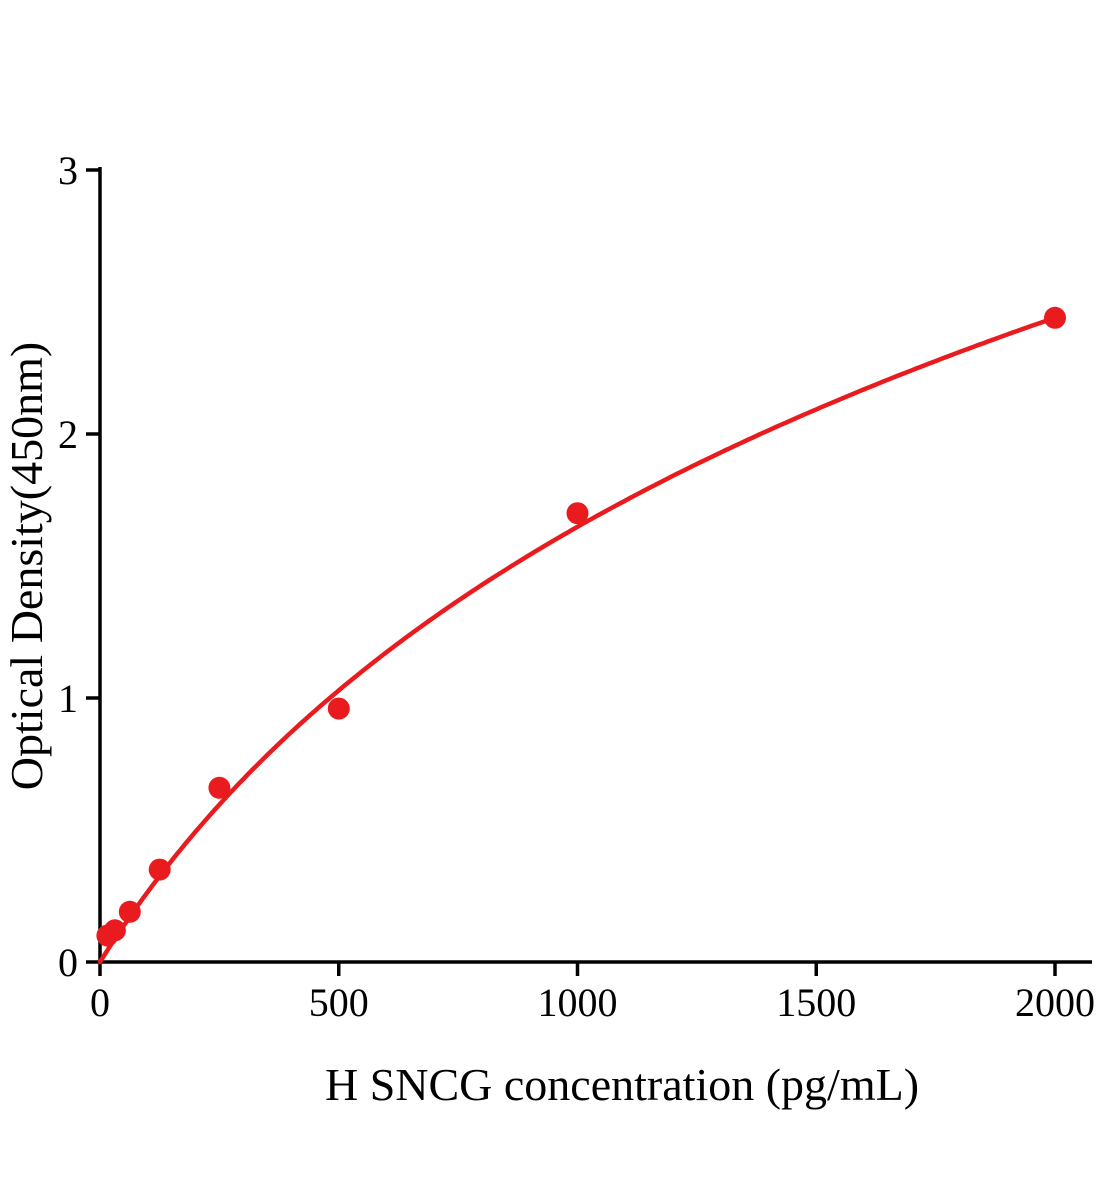 The width and height of the screenshot is (1104, 1200). Describe the element at coordinates (68, 170) in the screenshot. I see `y-tick-label: 3` at that location.